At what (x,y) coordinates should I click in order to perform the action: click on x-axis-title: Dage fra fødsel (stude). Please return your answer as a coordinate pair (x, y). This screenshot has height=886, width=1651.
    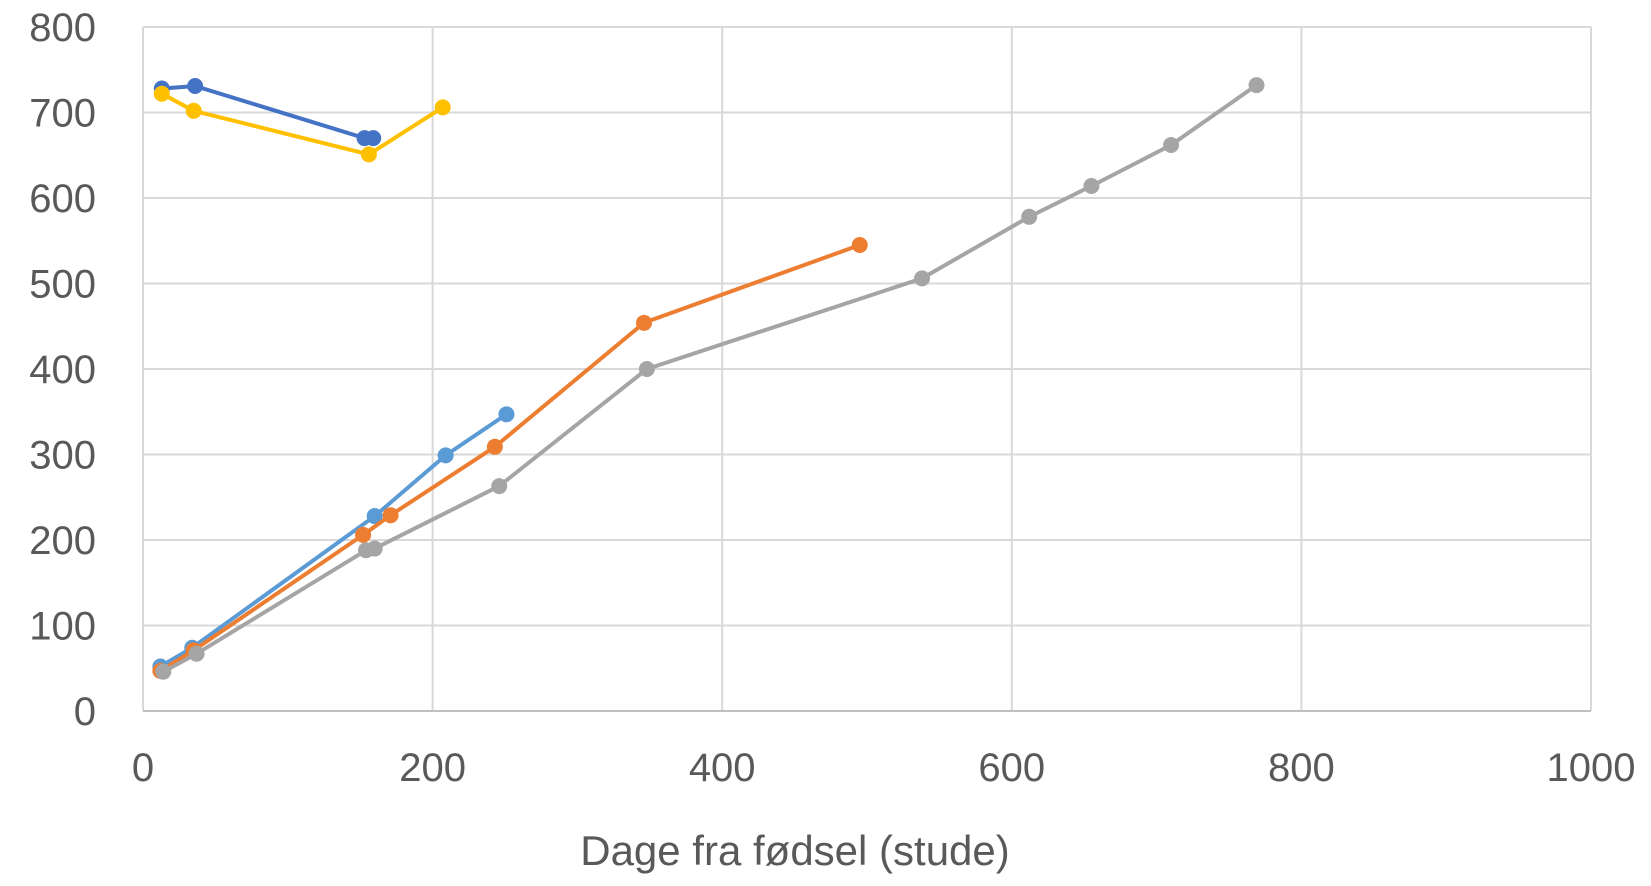
    Looking at the image, I should click on (795, 850).